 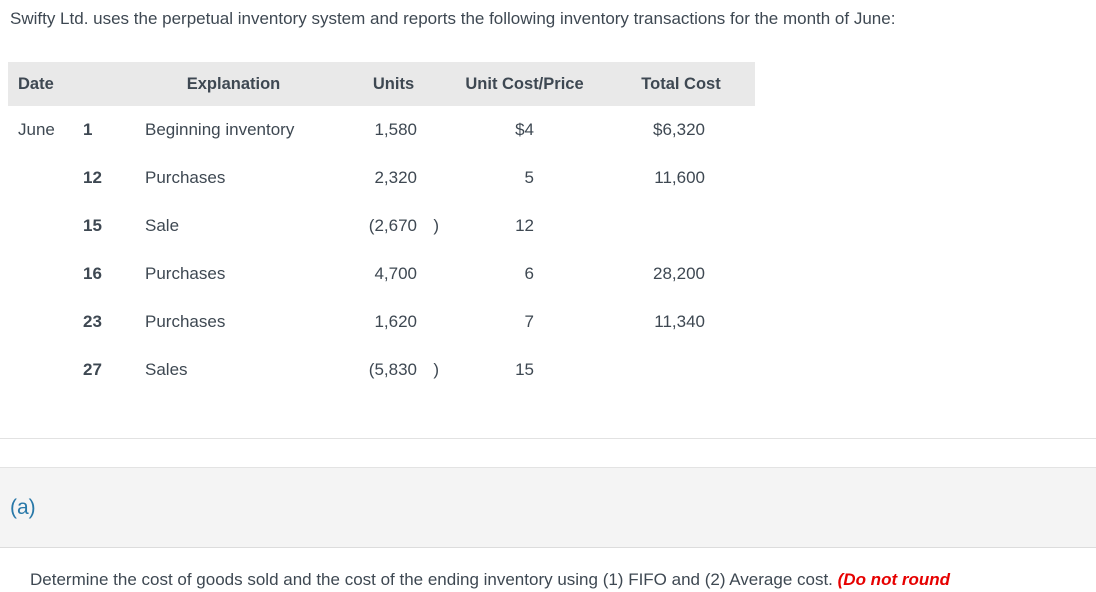 I want to click on cell-explanation: Sale, so click(x=162, y=225).